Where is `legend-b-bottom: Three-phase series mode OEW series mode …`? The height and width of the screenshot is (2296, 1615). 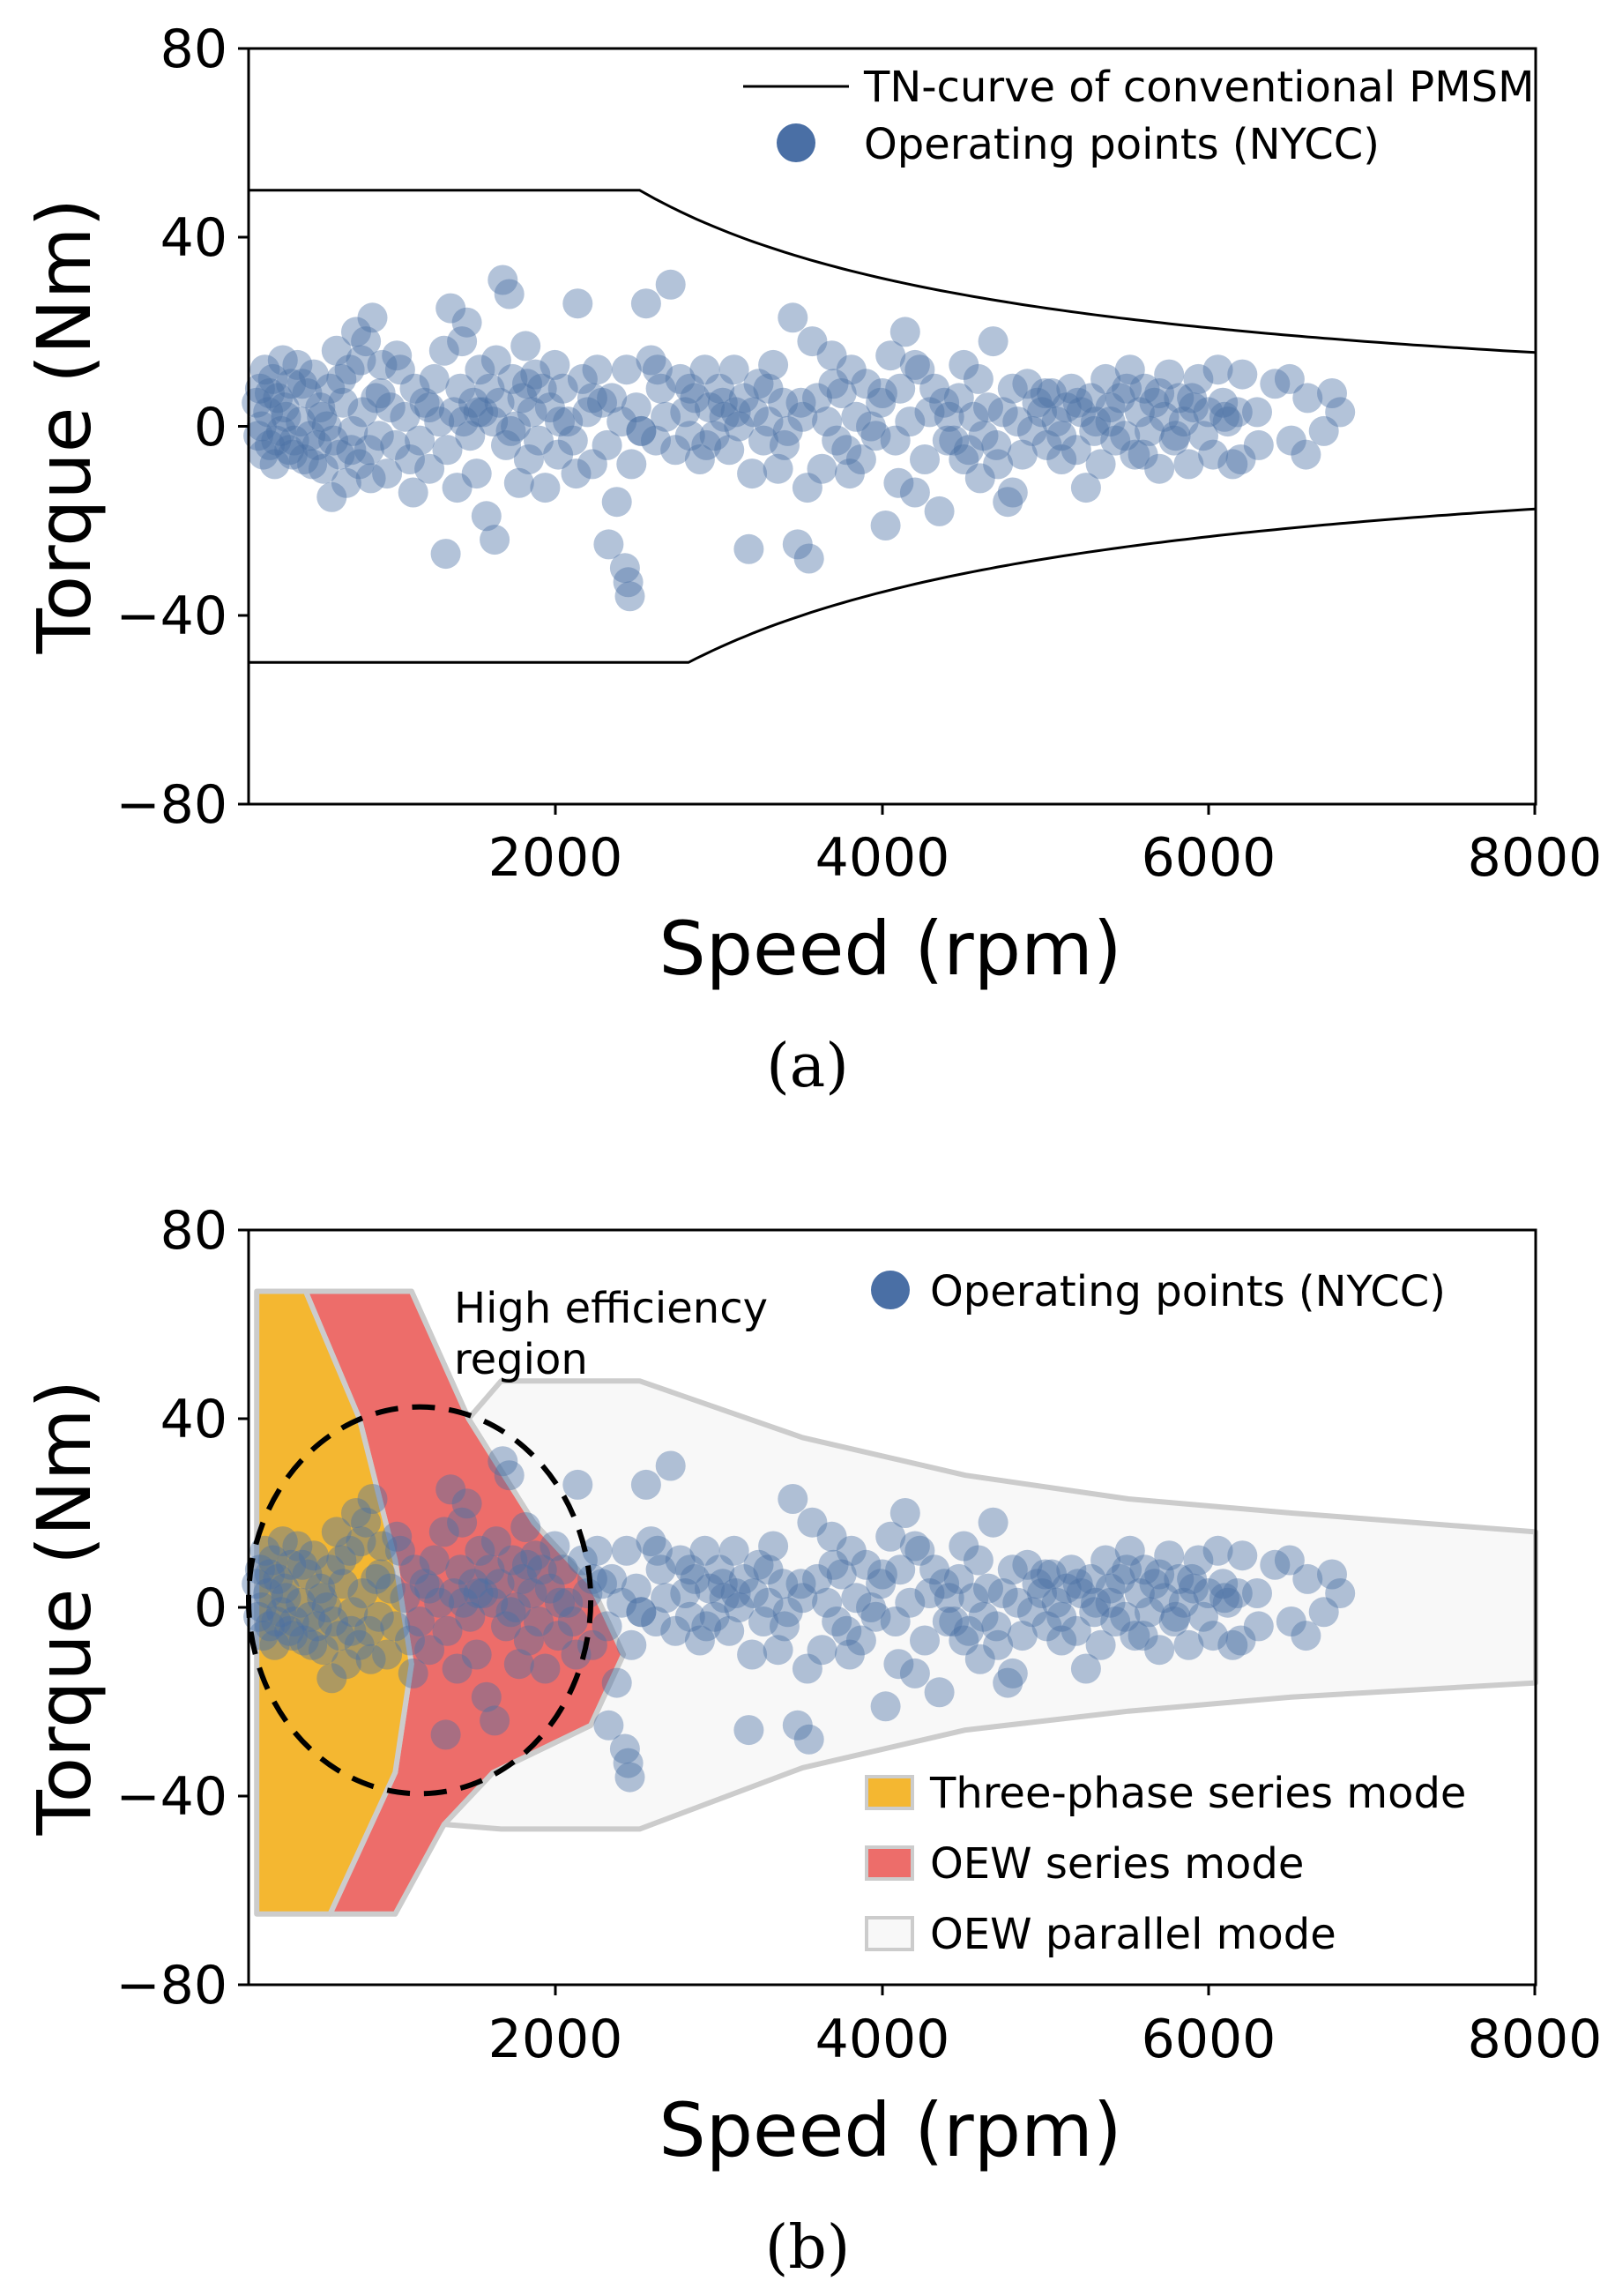 legend-b-bottom: Three-phase series mode OEW series mode … is located at coordinates (1165, 1864).